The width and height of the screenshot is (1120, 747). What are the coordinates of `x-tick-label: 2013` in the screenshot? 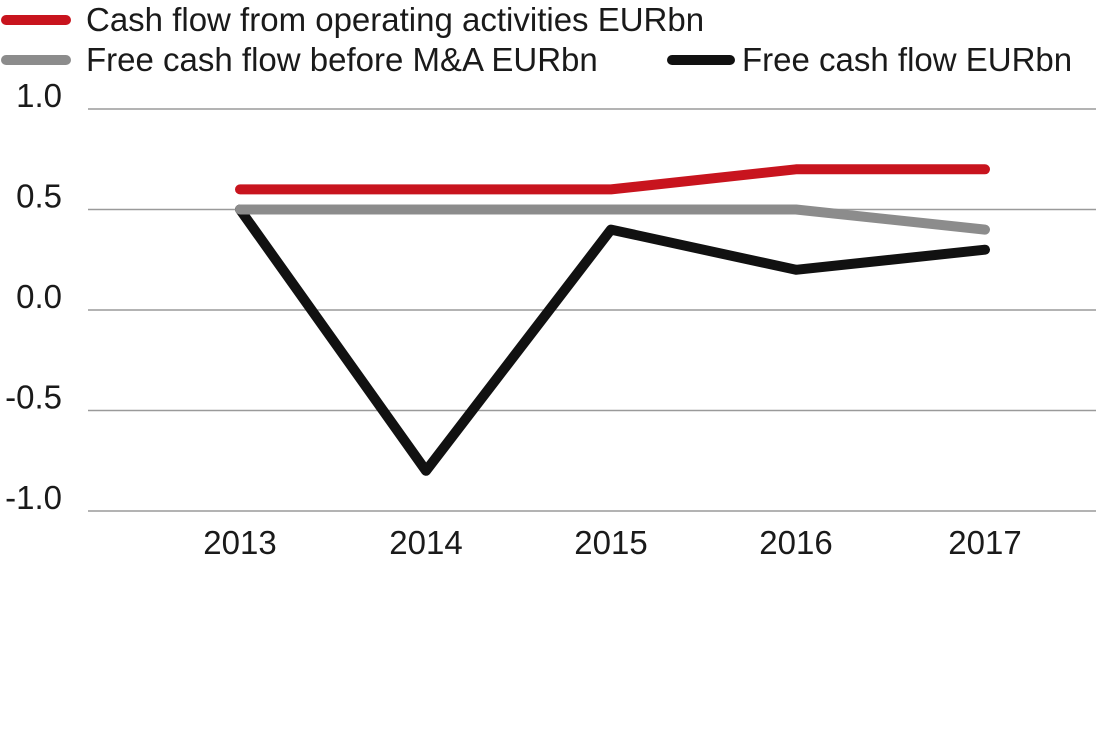 It's located at (239, 542).